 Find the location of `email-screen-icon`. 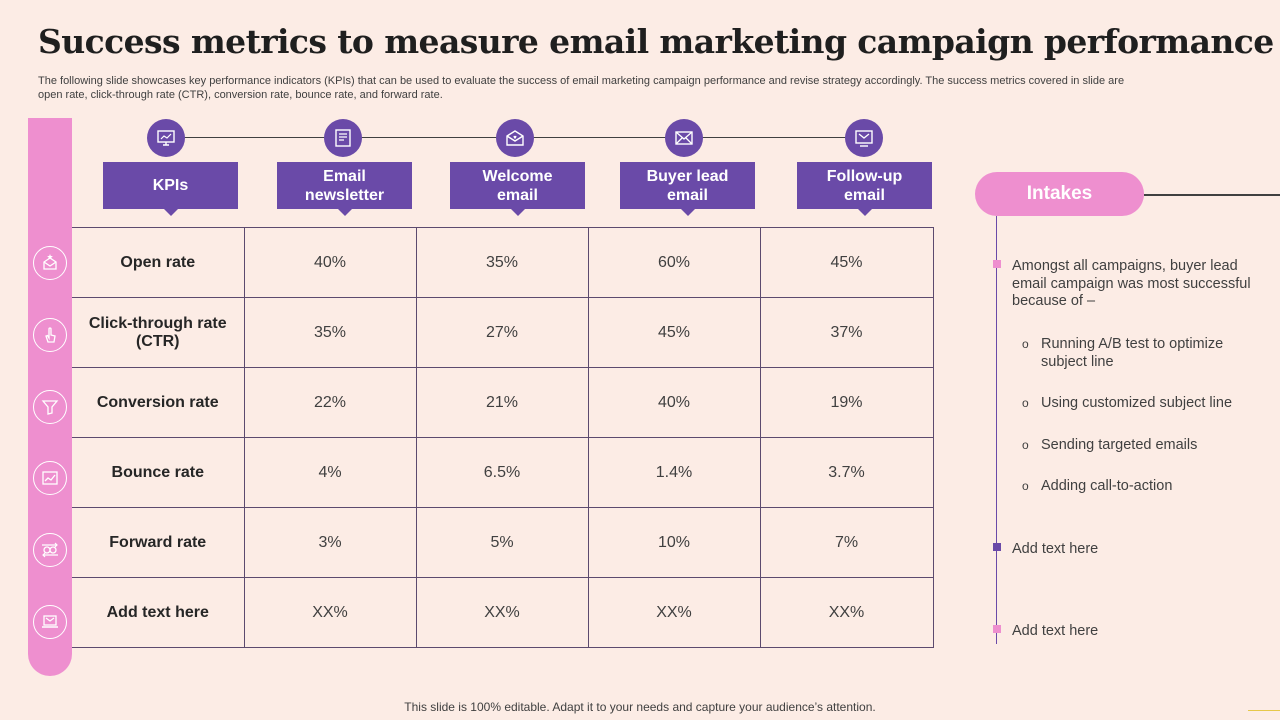

email-screen-icon is located at coordinates (864, 138).